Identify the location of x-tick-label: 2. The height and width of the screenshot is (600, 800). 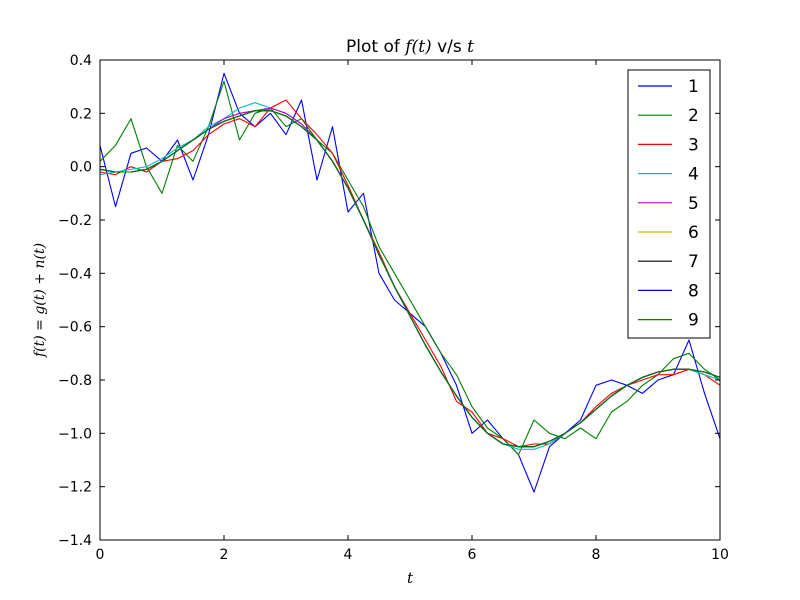
(224, 555).